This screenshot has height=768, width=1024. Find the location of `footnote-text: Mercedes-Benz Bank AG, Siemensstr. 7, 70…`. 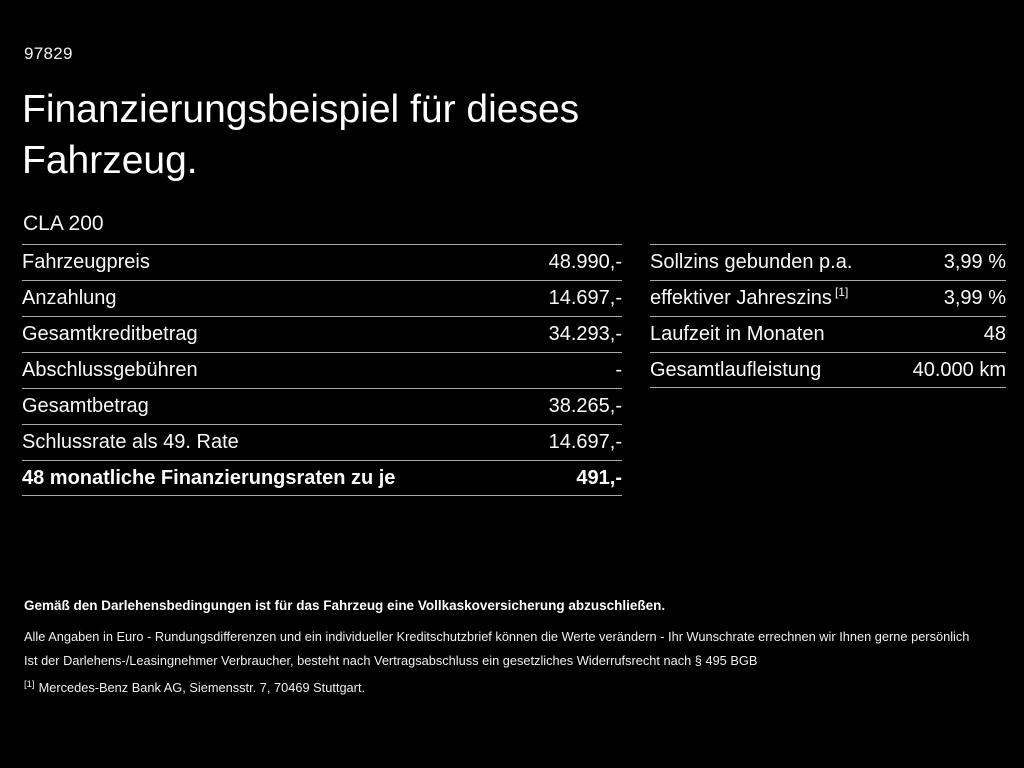

footnote-text: Mercedes-Benz Bank AG, Siemensstr. 7, 70… is located at coordinates (202, 687).